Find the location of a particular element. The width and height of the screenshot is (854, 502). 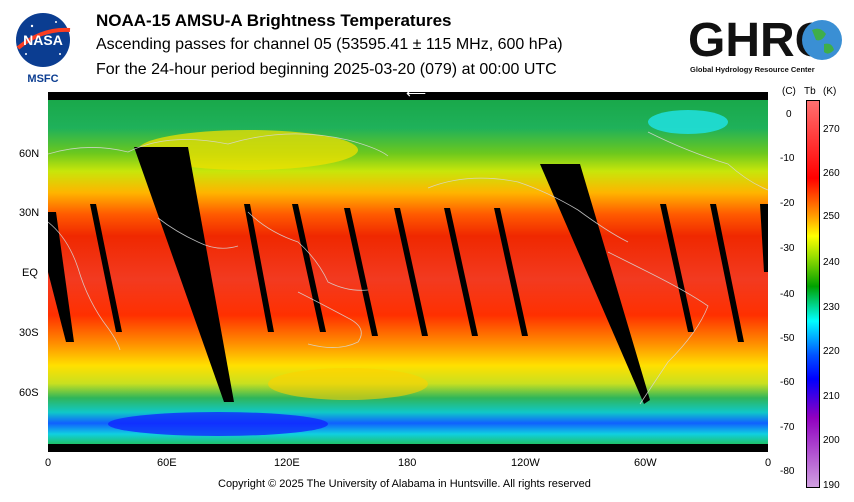

colorbar-unit-k: (K) is located at coordinates (830, 91).